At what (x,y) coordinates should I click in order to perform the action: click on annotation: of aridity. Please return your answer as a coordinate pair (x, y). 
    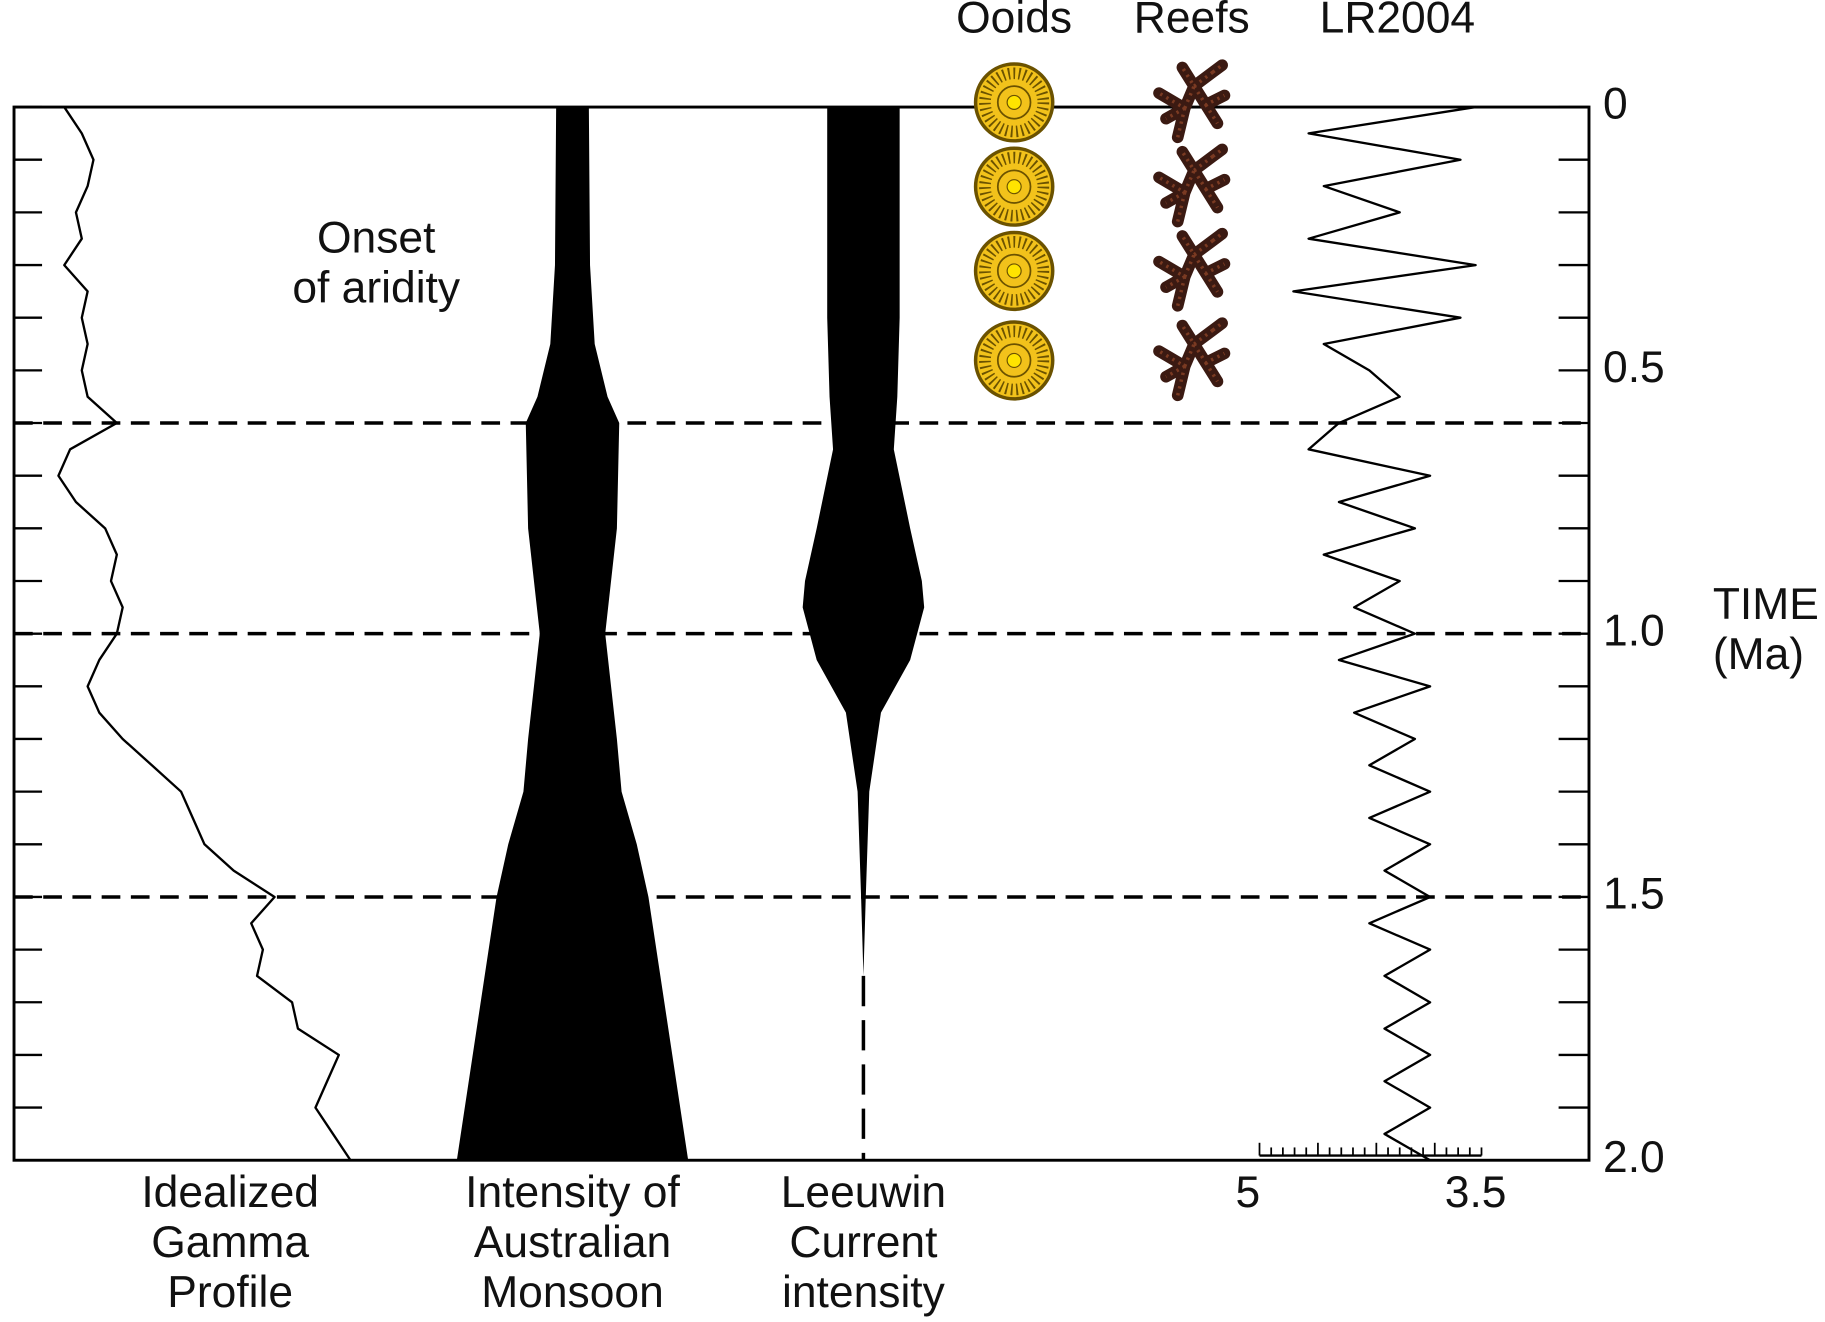
    Looking at the image, I should click on (376, 288).